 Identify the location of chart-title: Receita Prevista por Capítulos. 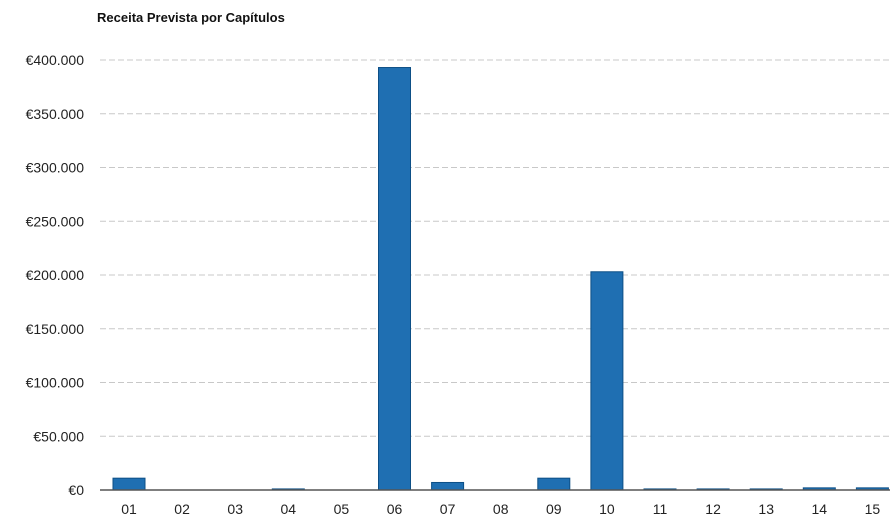
(191, 17).